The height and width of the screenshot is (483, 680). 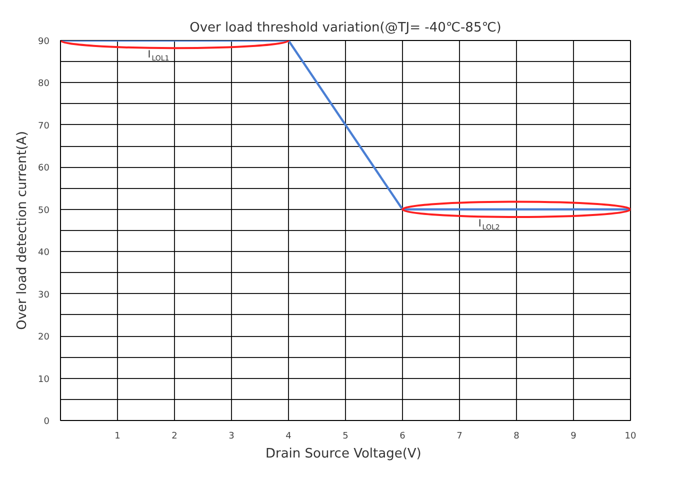 What do you see at coordinates (44, 337) in the screenshot?
I see `y-tick-label: 20` at bounding box center [44, 337].